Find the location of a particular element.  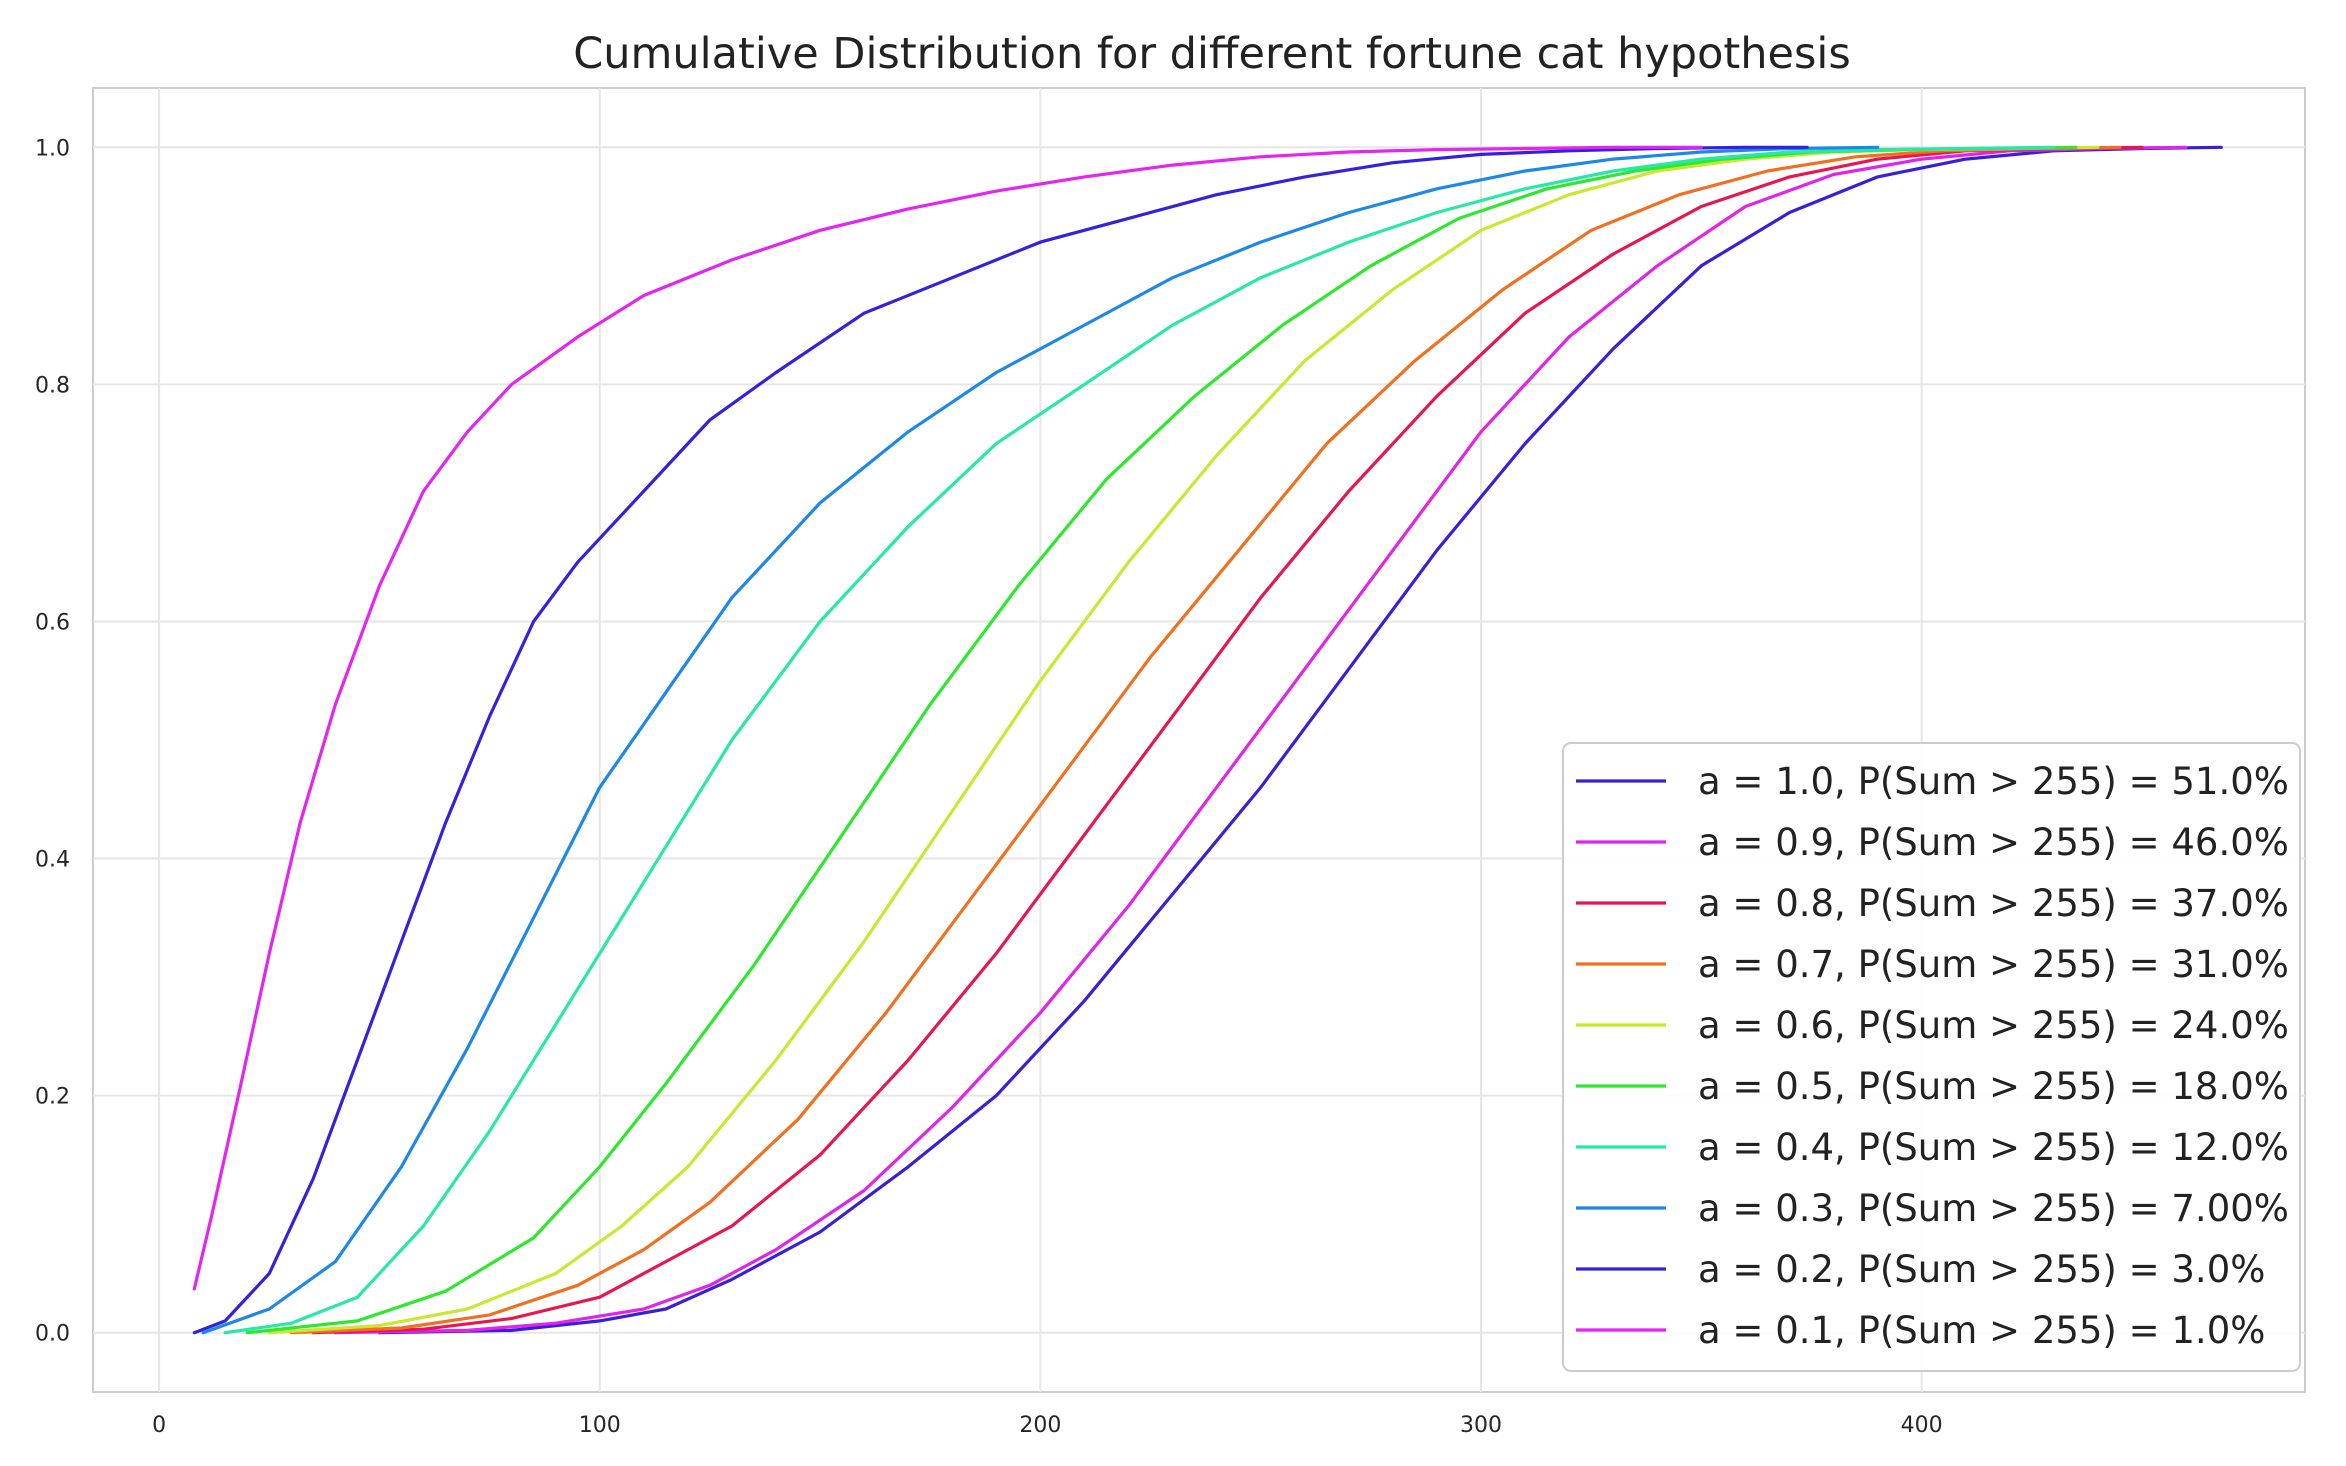

legend-label: a = 0.1, P(Sum > 255) = 1.0% is located at coordinates (1981, 1330).